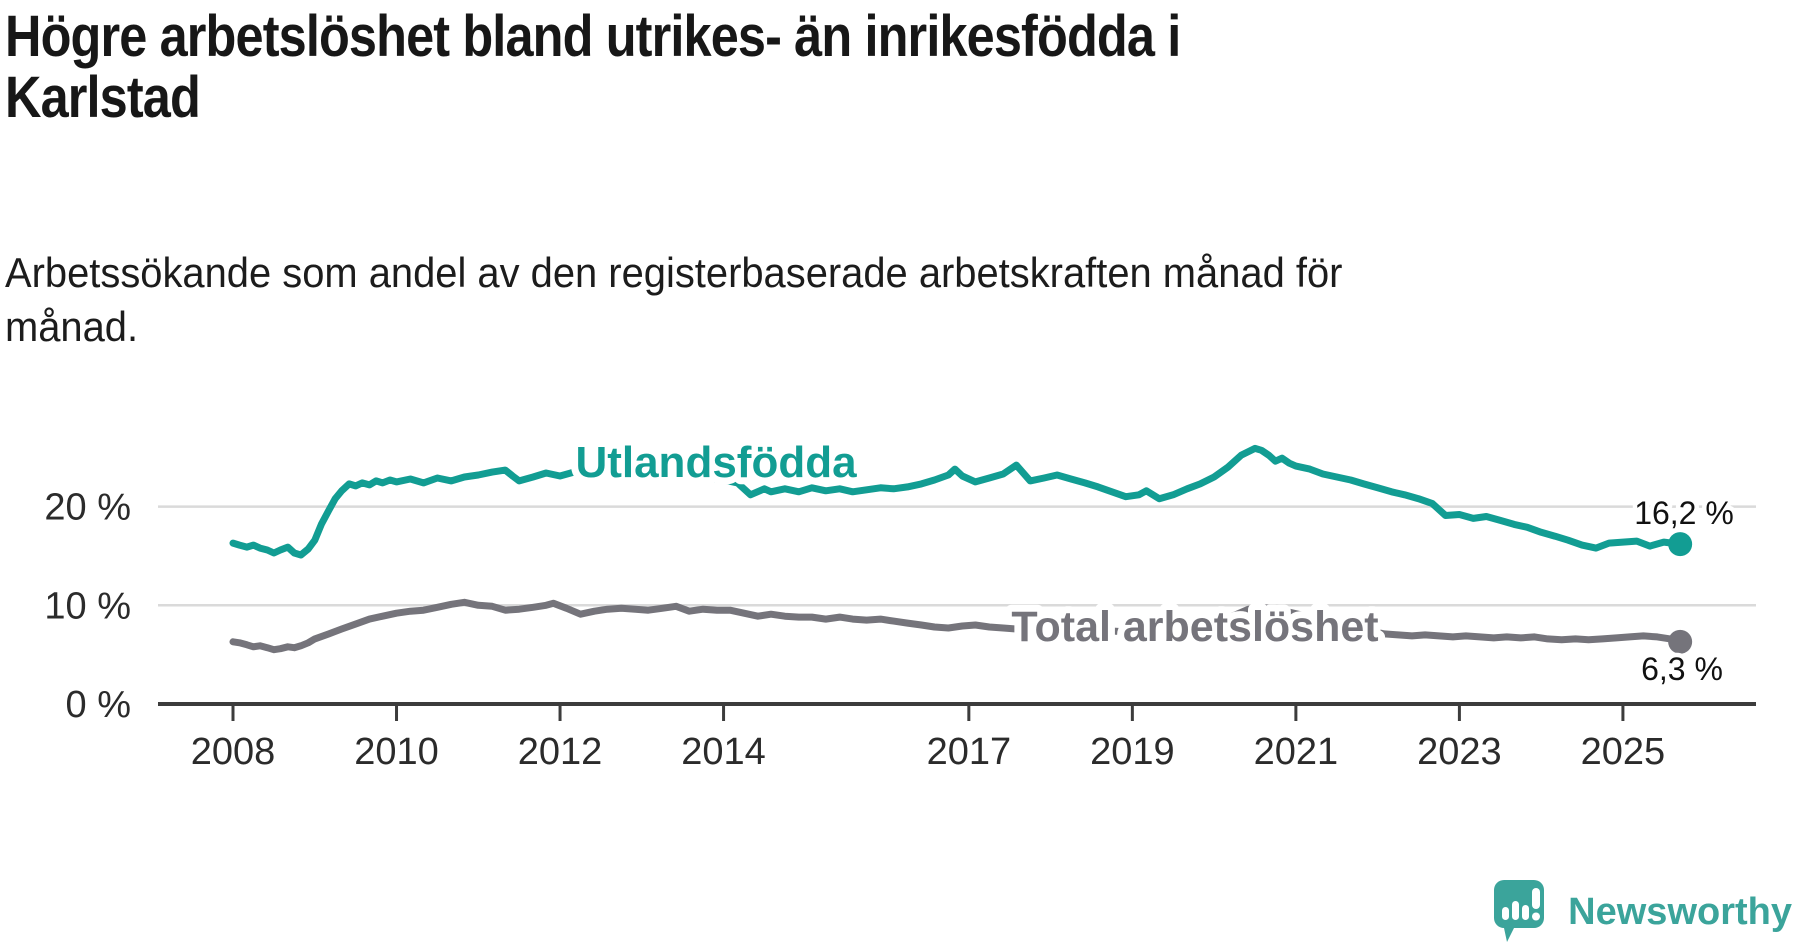  What do you see at coordinates (1132, 752) in the screenshot?
I see `x-tick-label-2019: 2019` at bounding box center [1132, 752].